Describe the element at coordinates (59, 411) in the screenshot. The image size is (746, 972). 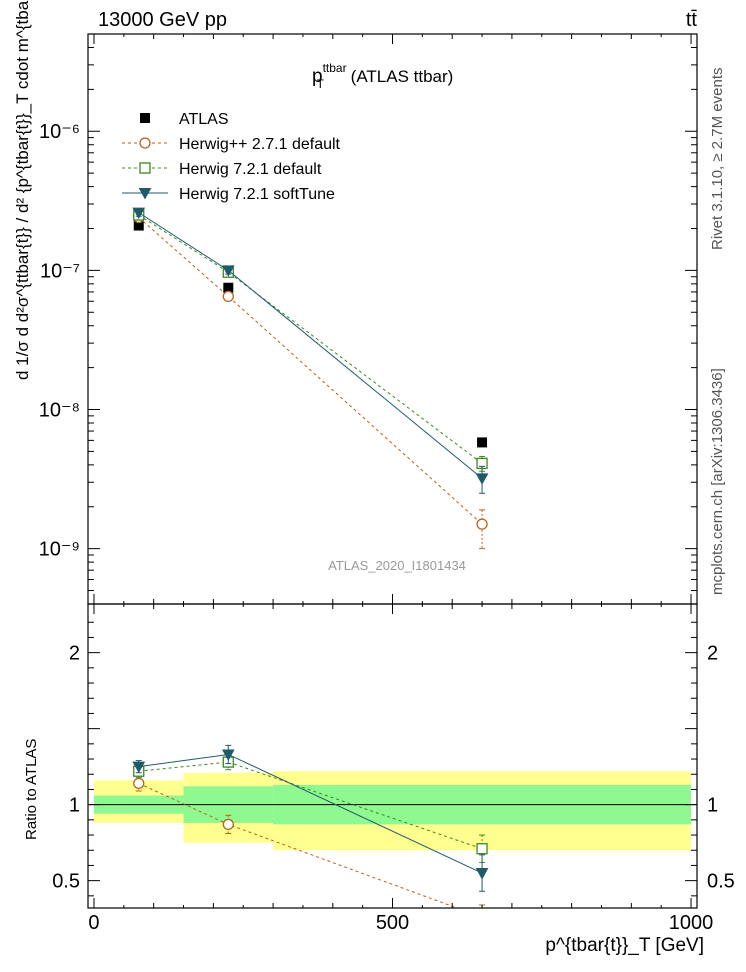
I see `y-tick-label: 10⁻⁸` at that location.